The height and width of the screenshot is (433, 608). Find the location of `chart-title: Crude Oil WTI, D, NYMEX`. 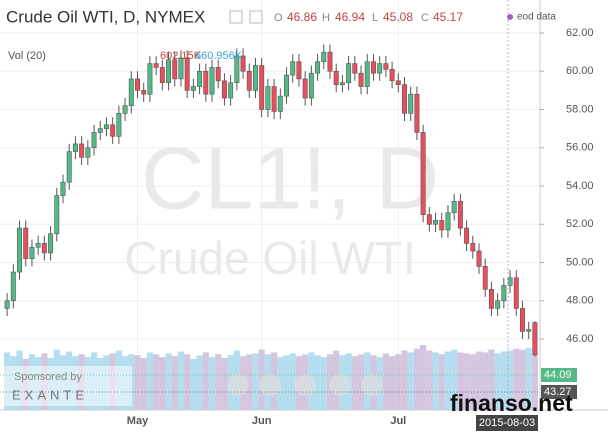

chart-title: Crude Oil WTI, D, NYMEX is located at coordinates (105, 16).